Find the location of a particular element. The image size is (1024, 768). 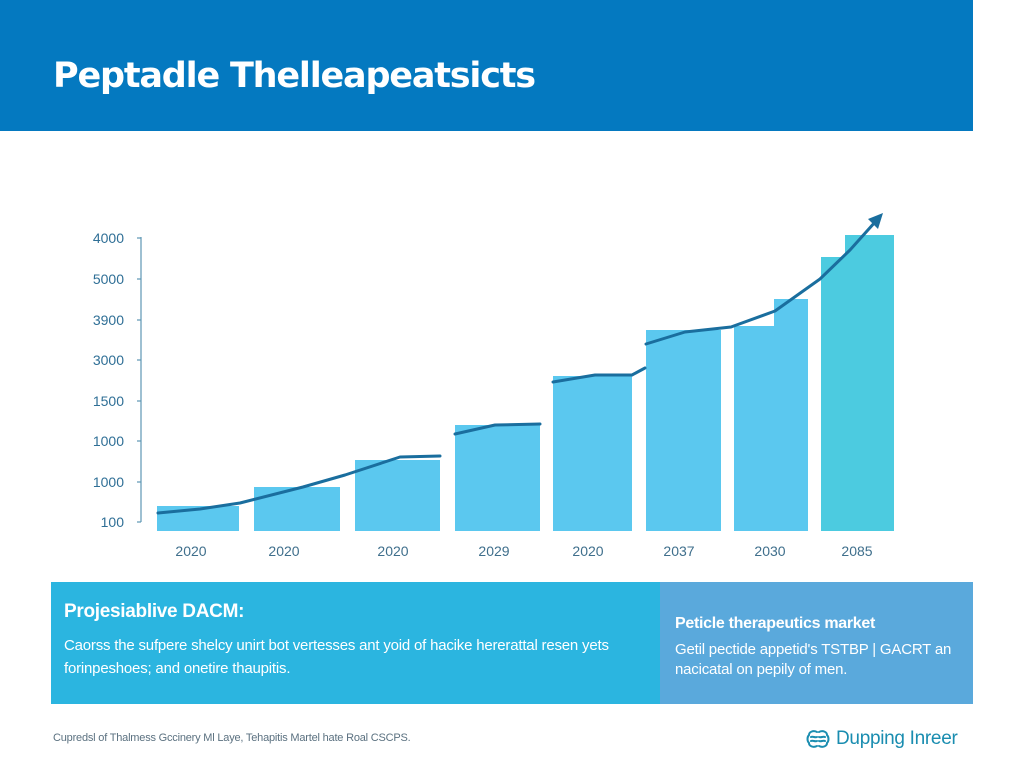

y-tick-label: 4000 is located at coordinates (108, 238).